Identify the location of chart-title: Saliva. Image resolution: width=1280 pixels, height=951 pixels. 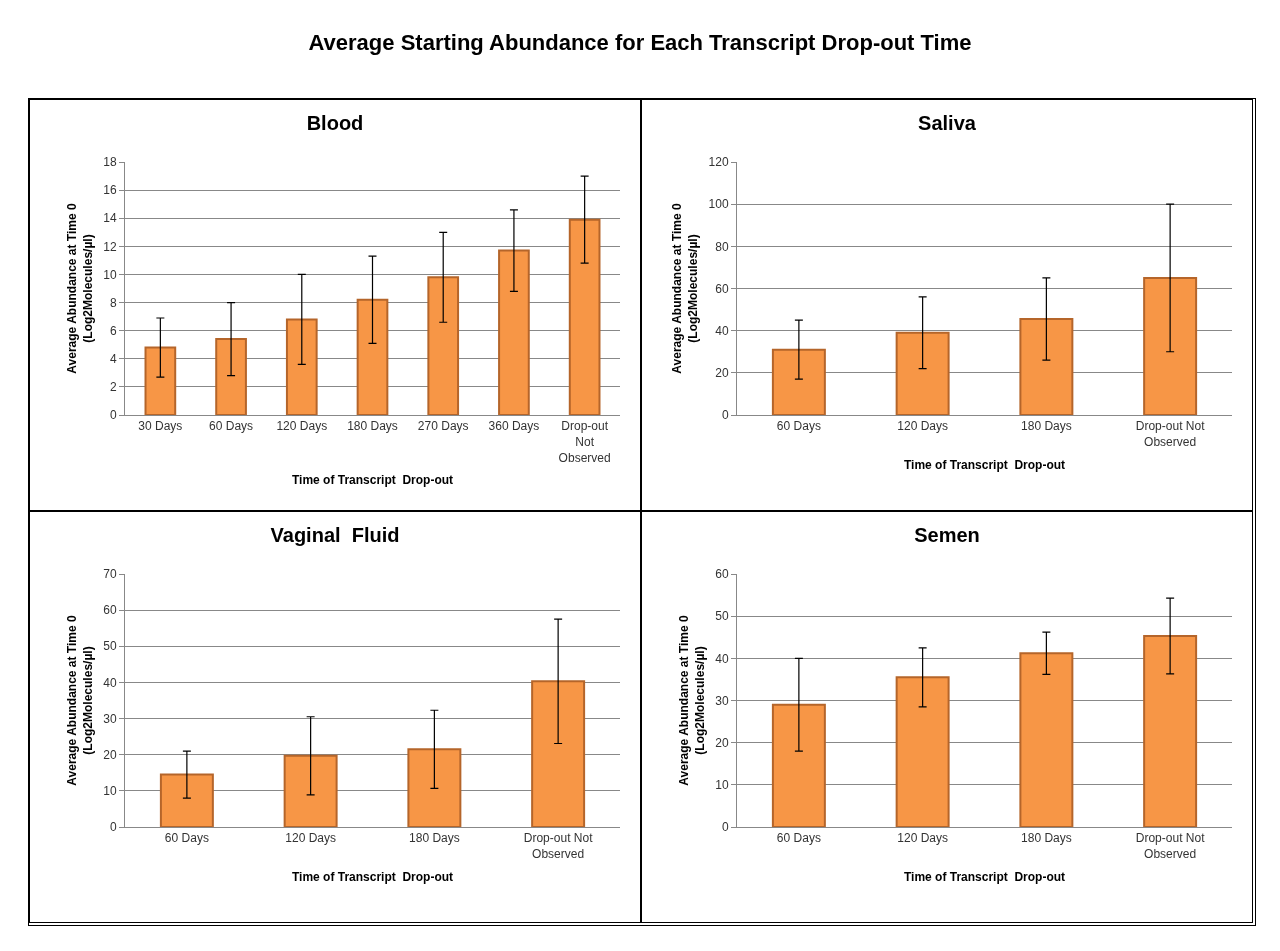
(947, 123).